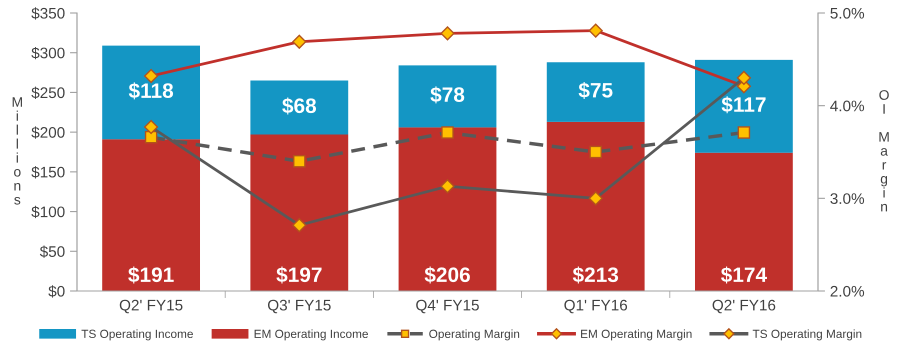 The width and height of the screenshot is (902, 351). What do you see at coordinates (137, 334) in the screenshot?
I see `legend-label: TS Operating Income` at bounding box center [137, 334].